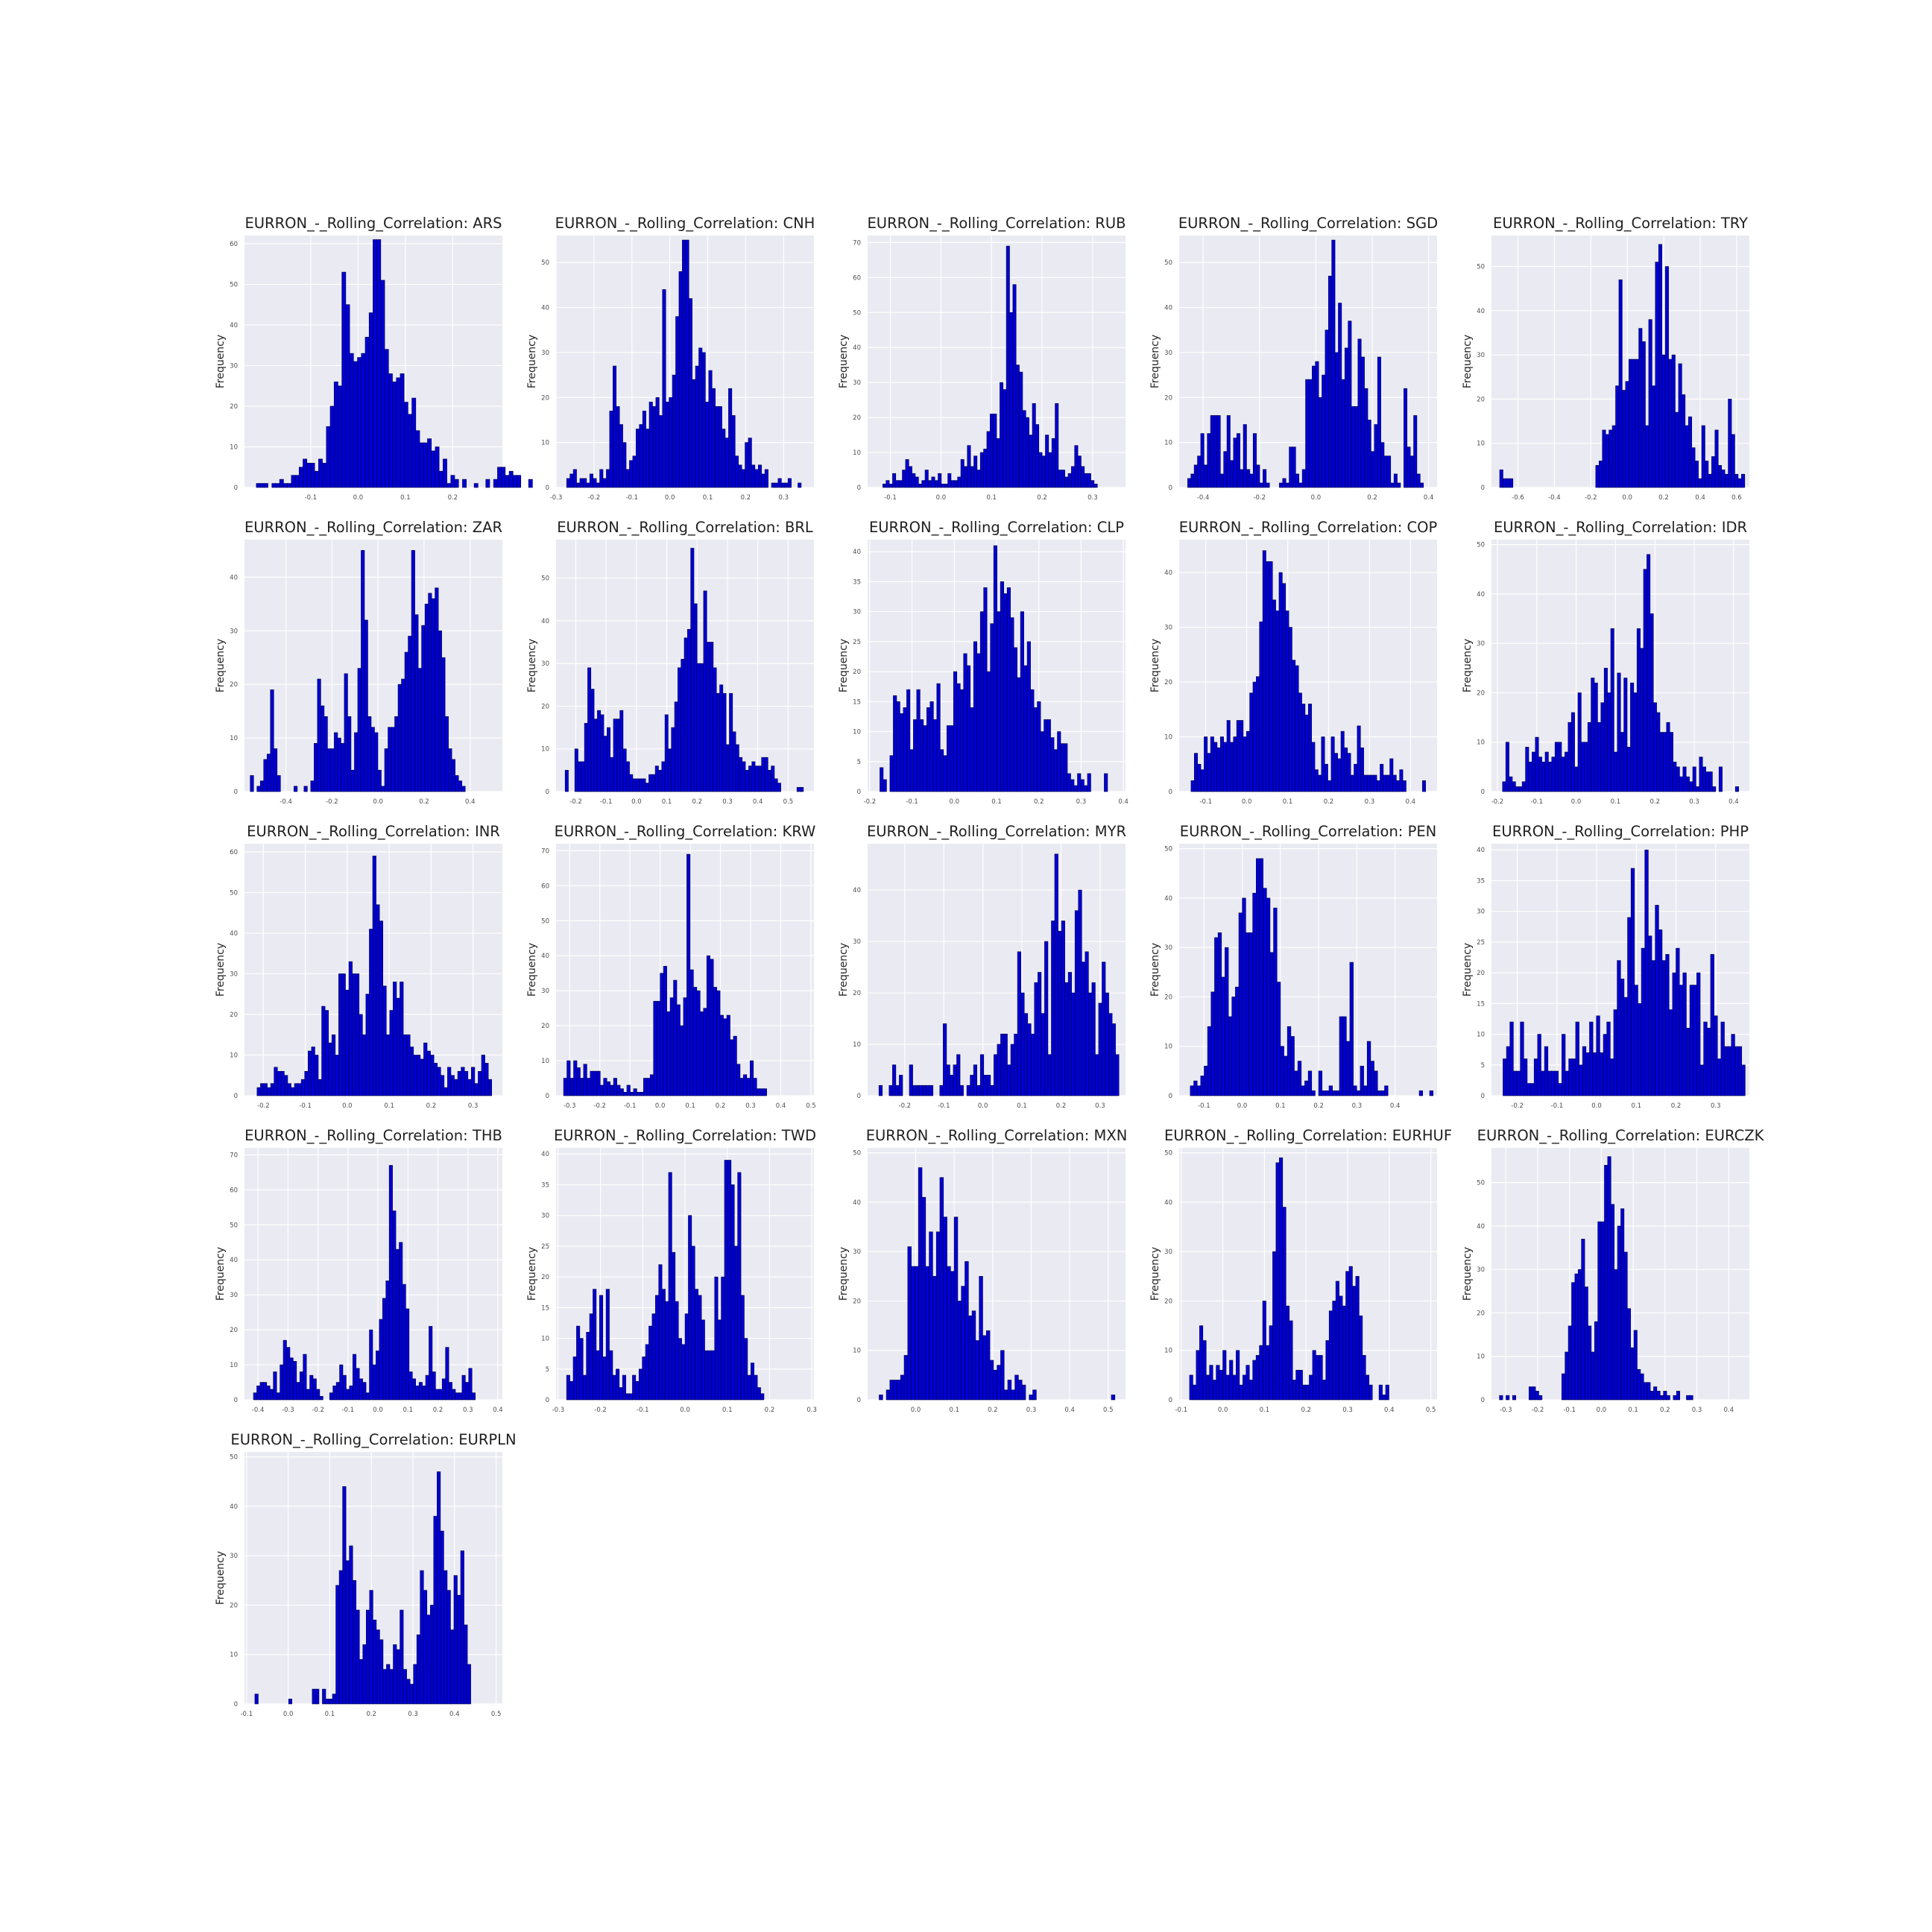 The height and width of the screenshot is (1932, 1932). Describe the element at coordinates (545, 706) in the screenshot. I see `y-tick-label: 20` at that location.